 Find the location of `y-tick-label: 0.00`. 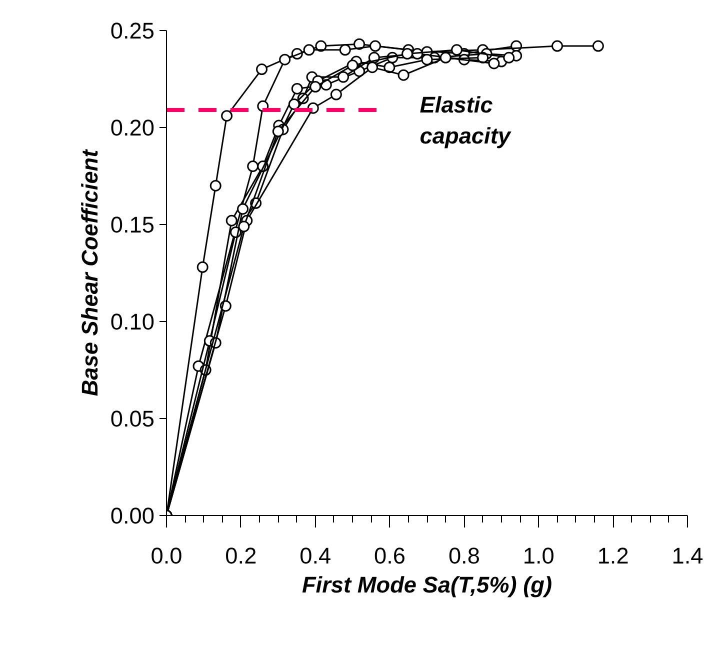

y-tick-label: 0.00 is located at coordinates (132, 515).